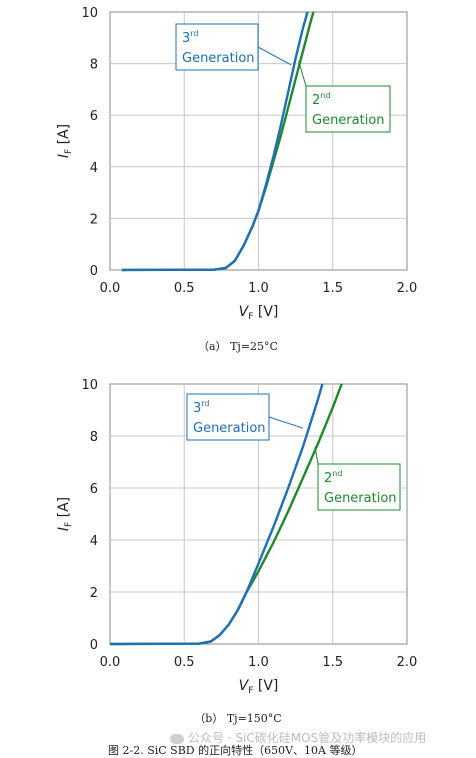 The image size is (476, 758). I want to click on wechat-icon, so click(177, 738).